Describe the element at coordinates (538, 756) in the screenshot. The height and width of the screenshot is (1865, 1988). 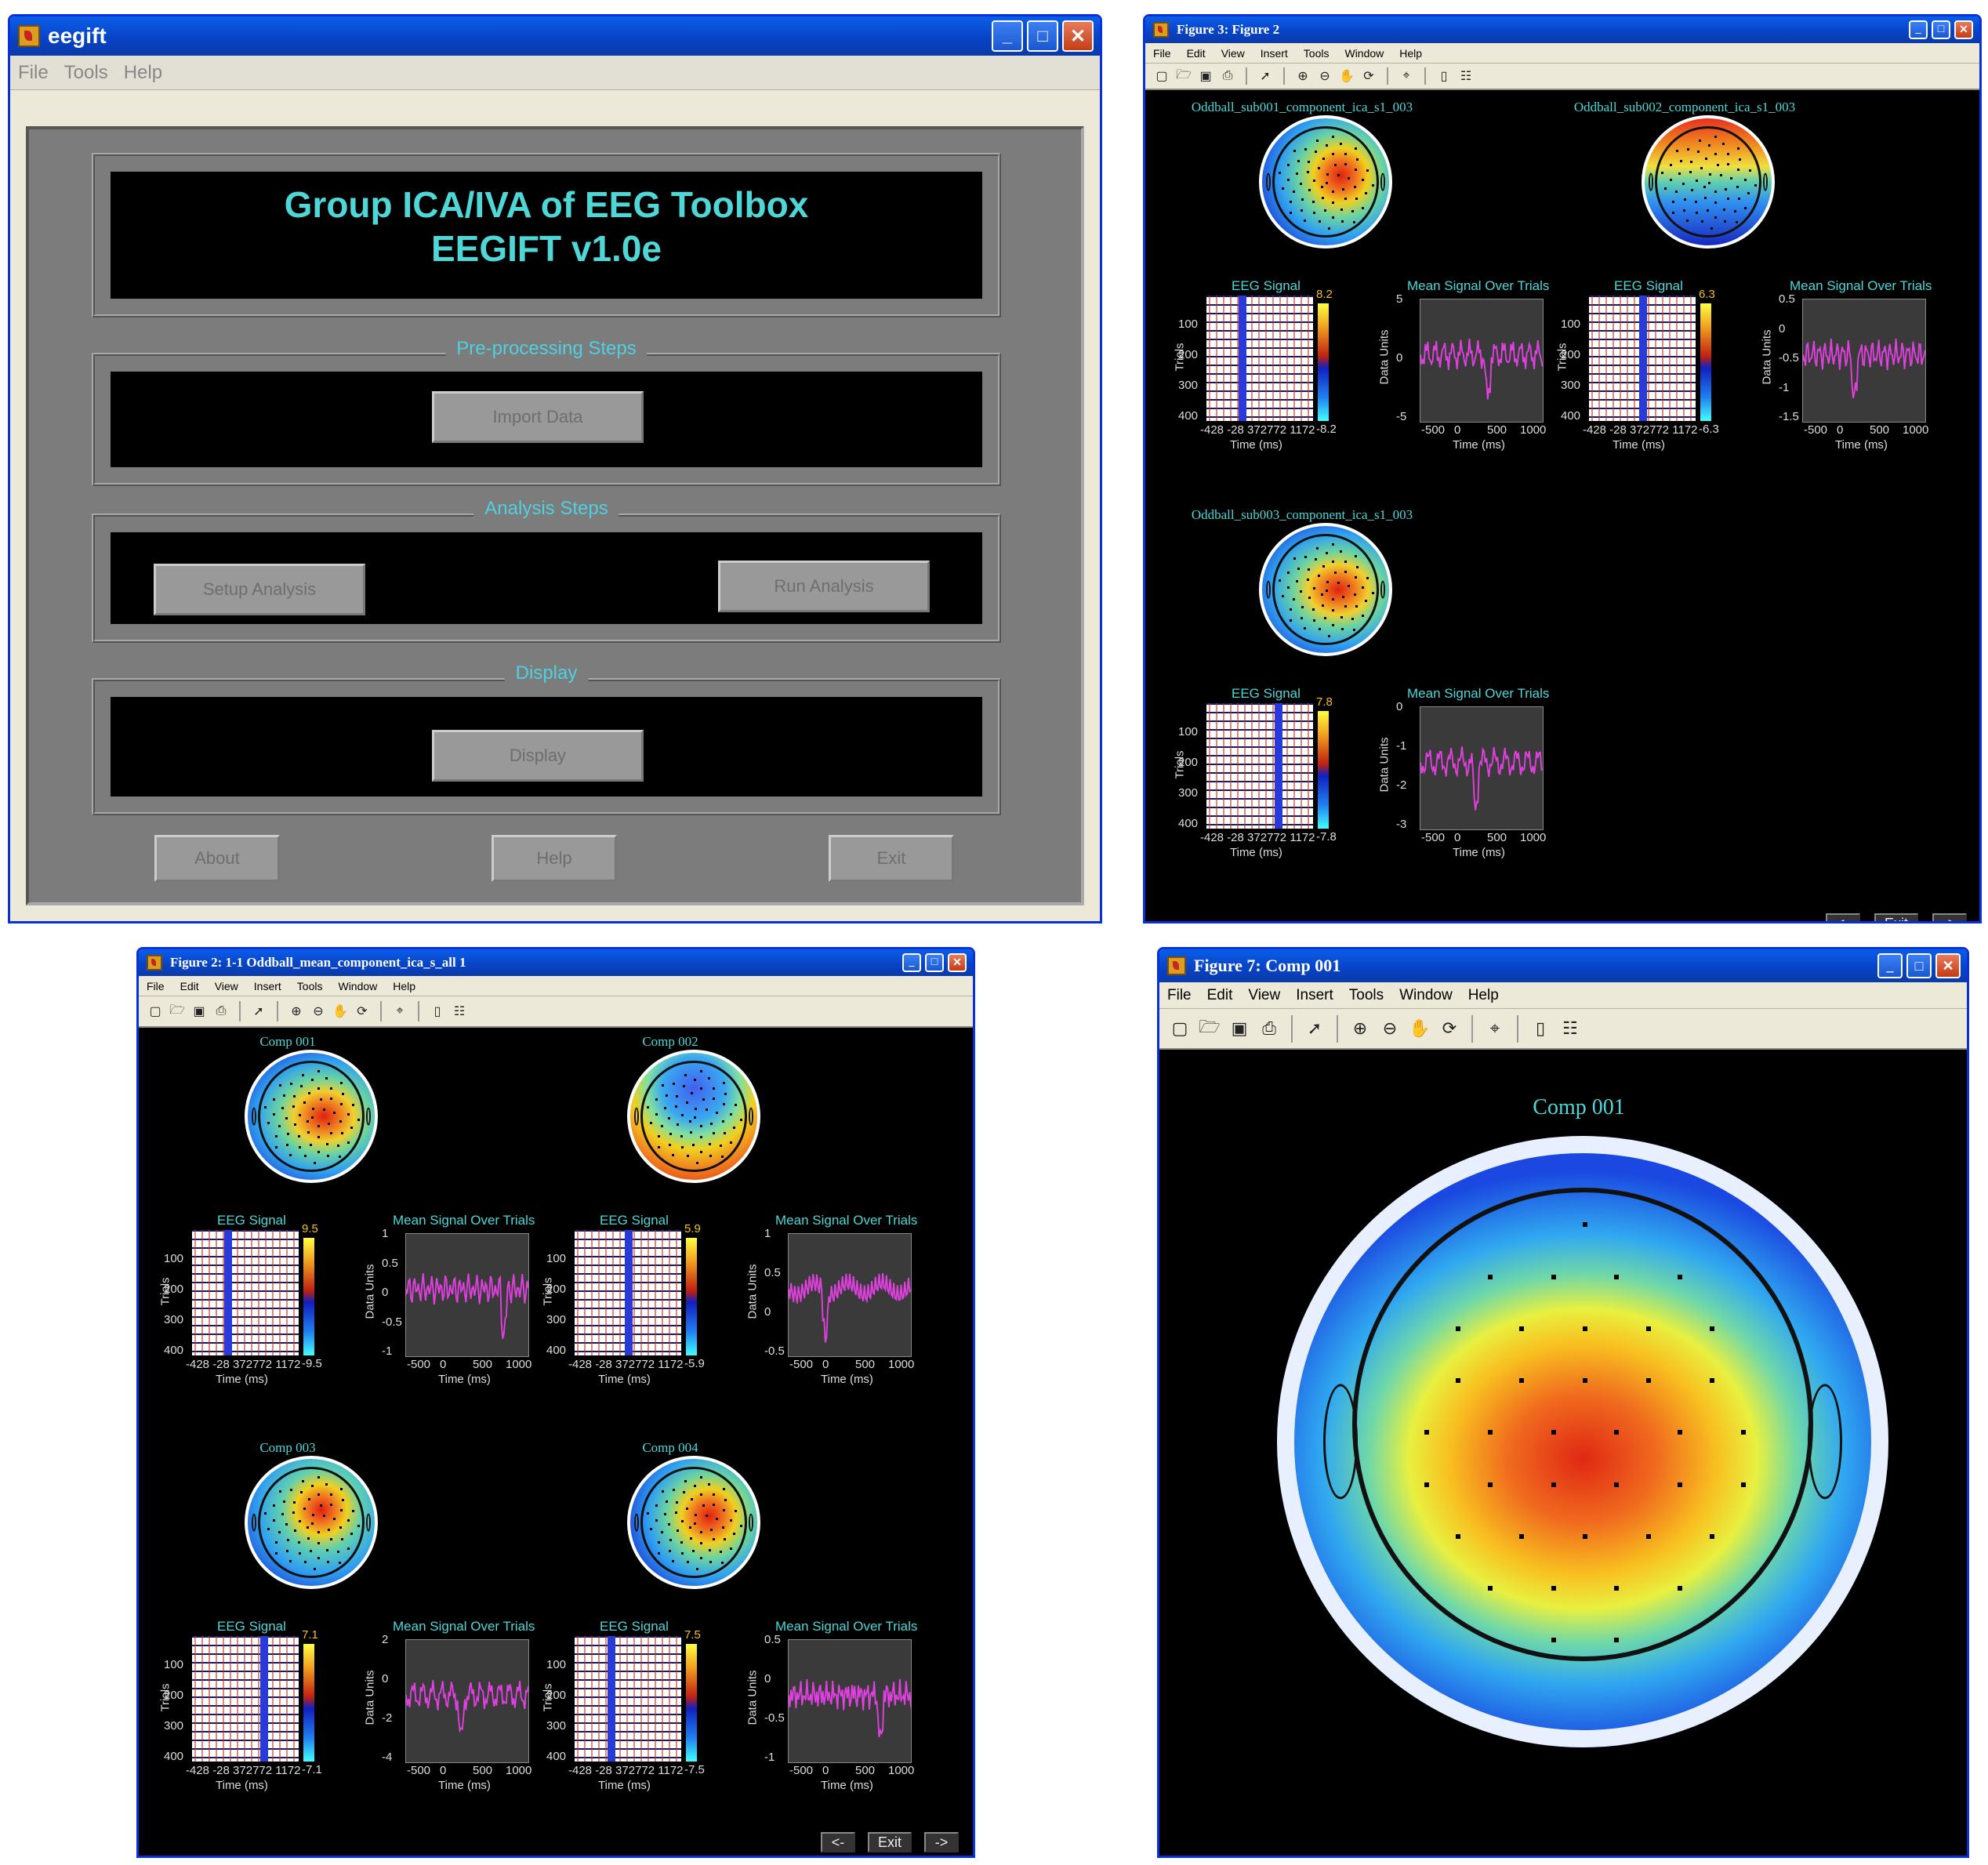
I see `display-button: Display` at that location.